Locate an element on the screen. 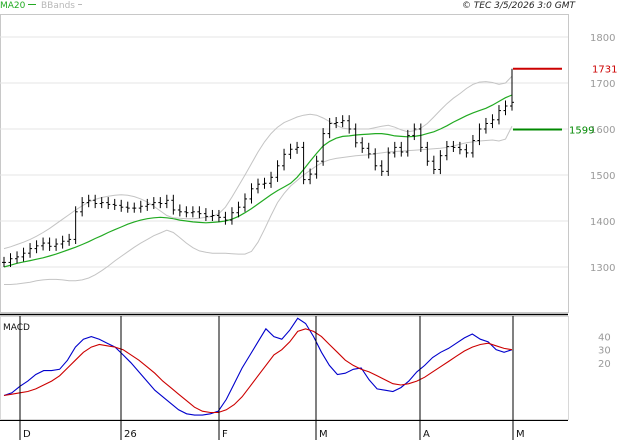 This screenshot has width=627, height=440. x-tick-label: 26 is located at coordinates (130, 434).